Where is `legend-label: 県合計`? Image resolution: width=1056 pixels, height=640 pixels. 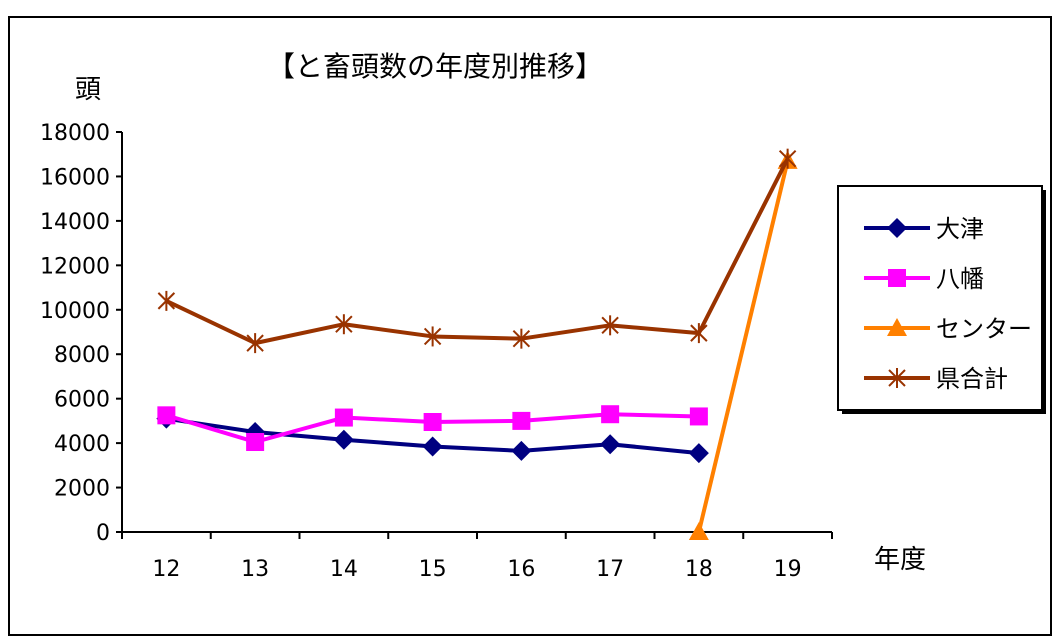
legend-label: 県合計 is located at coordinates (972, 379).